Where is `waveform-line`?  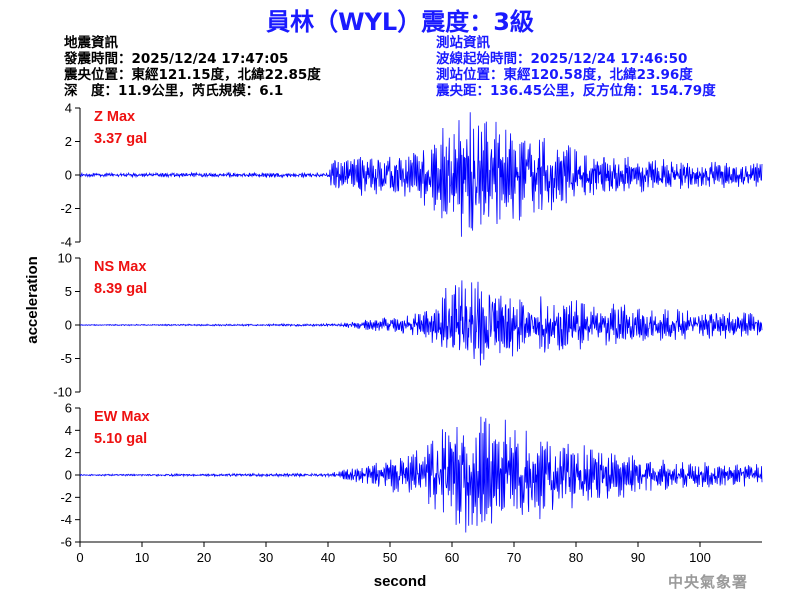
waveform-line is located at coordinates (421, 322).